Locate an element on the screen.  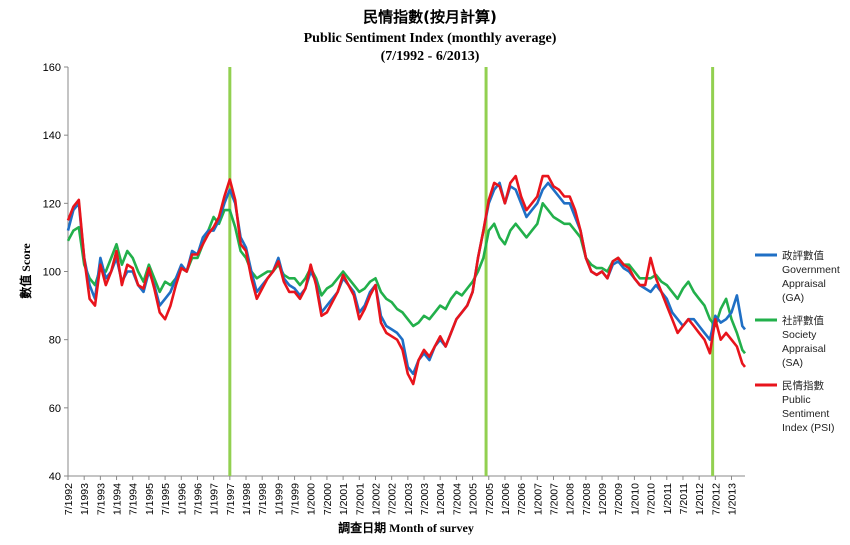
x-tick-label: 1/1998 is located at coordinates (247, 499).